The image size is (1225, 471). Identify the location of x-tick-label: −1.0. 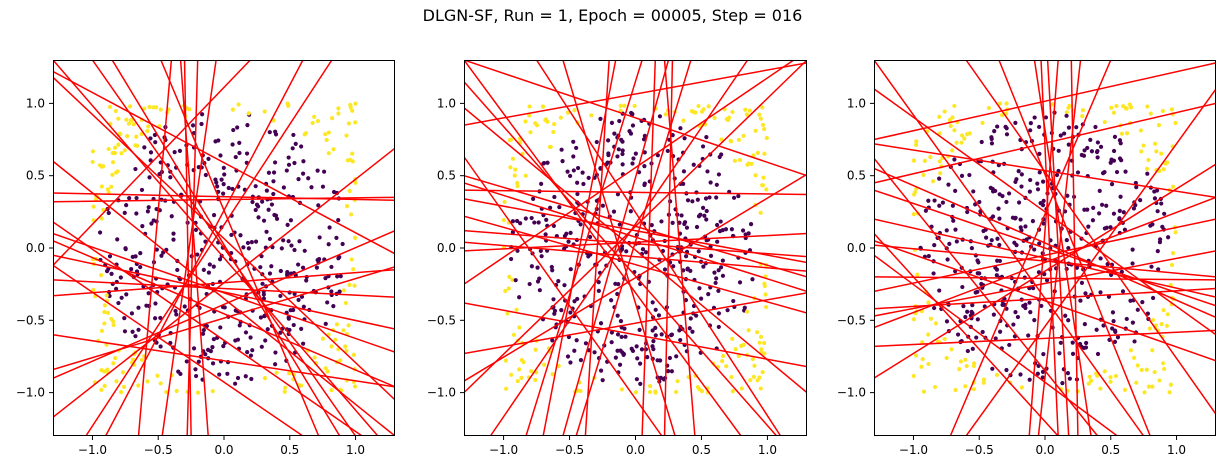
(92, 450).